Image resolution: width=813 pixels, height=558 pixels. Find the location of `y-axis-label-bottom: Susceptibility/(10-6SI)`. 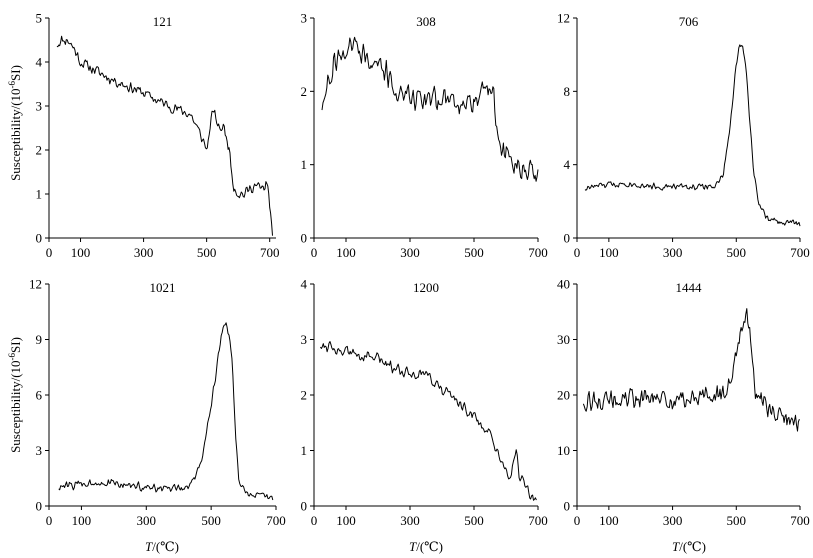

y-axis-label-bottom: Susceptibility/(10-6SI) is located at coordinates (15, 395).